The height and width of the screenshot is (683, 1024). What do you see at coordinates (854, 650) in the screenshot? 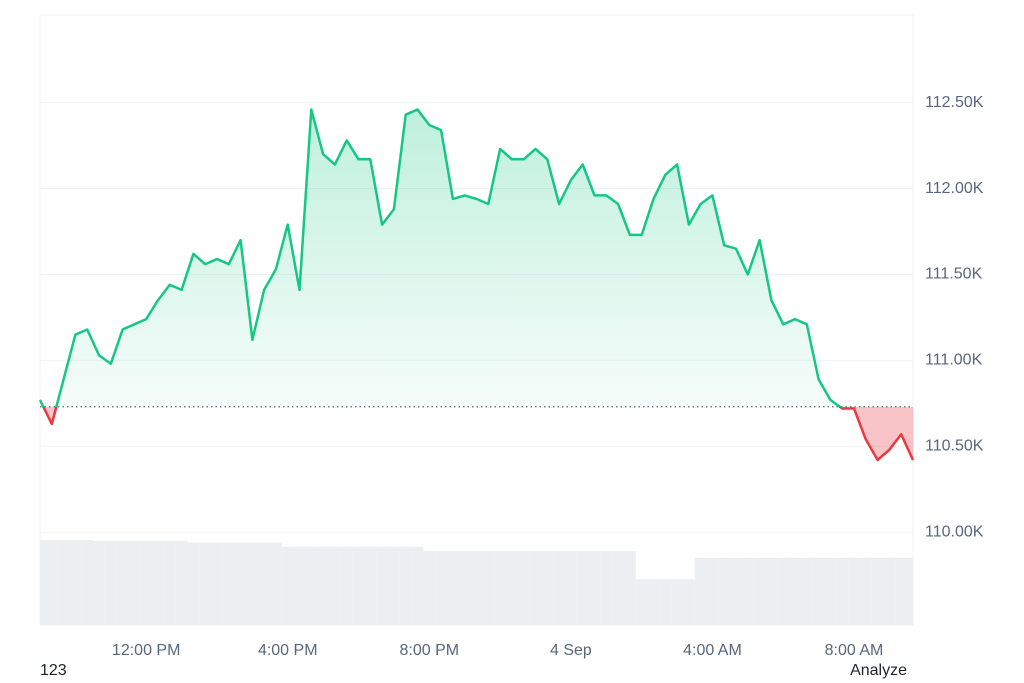
I see `x-tick-label: 8:00 AM` at bounding box center [854, 650].